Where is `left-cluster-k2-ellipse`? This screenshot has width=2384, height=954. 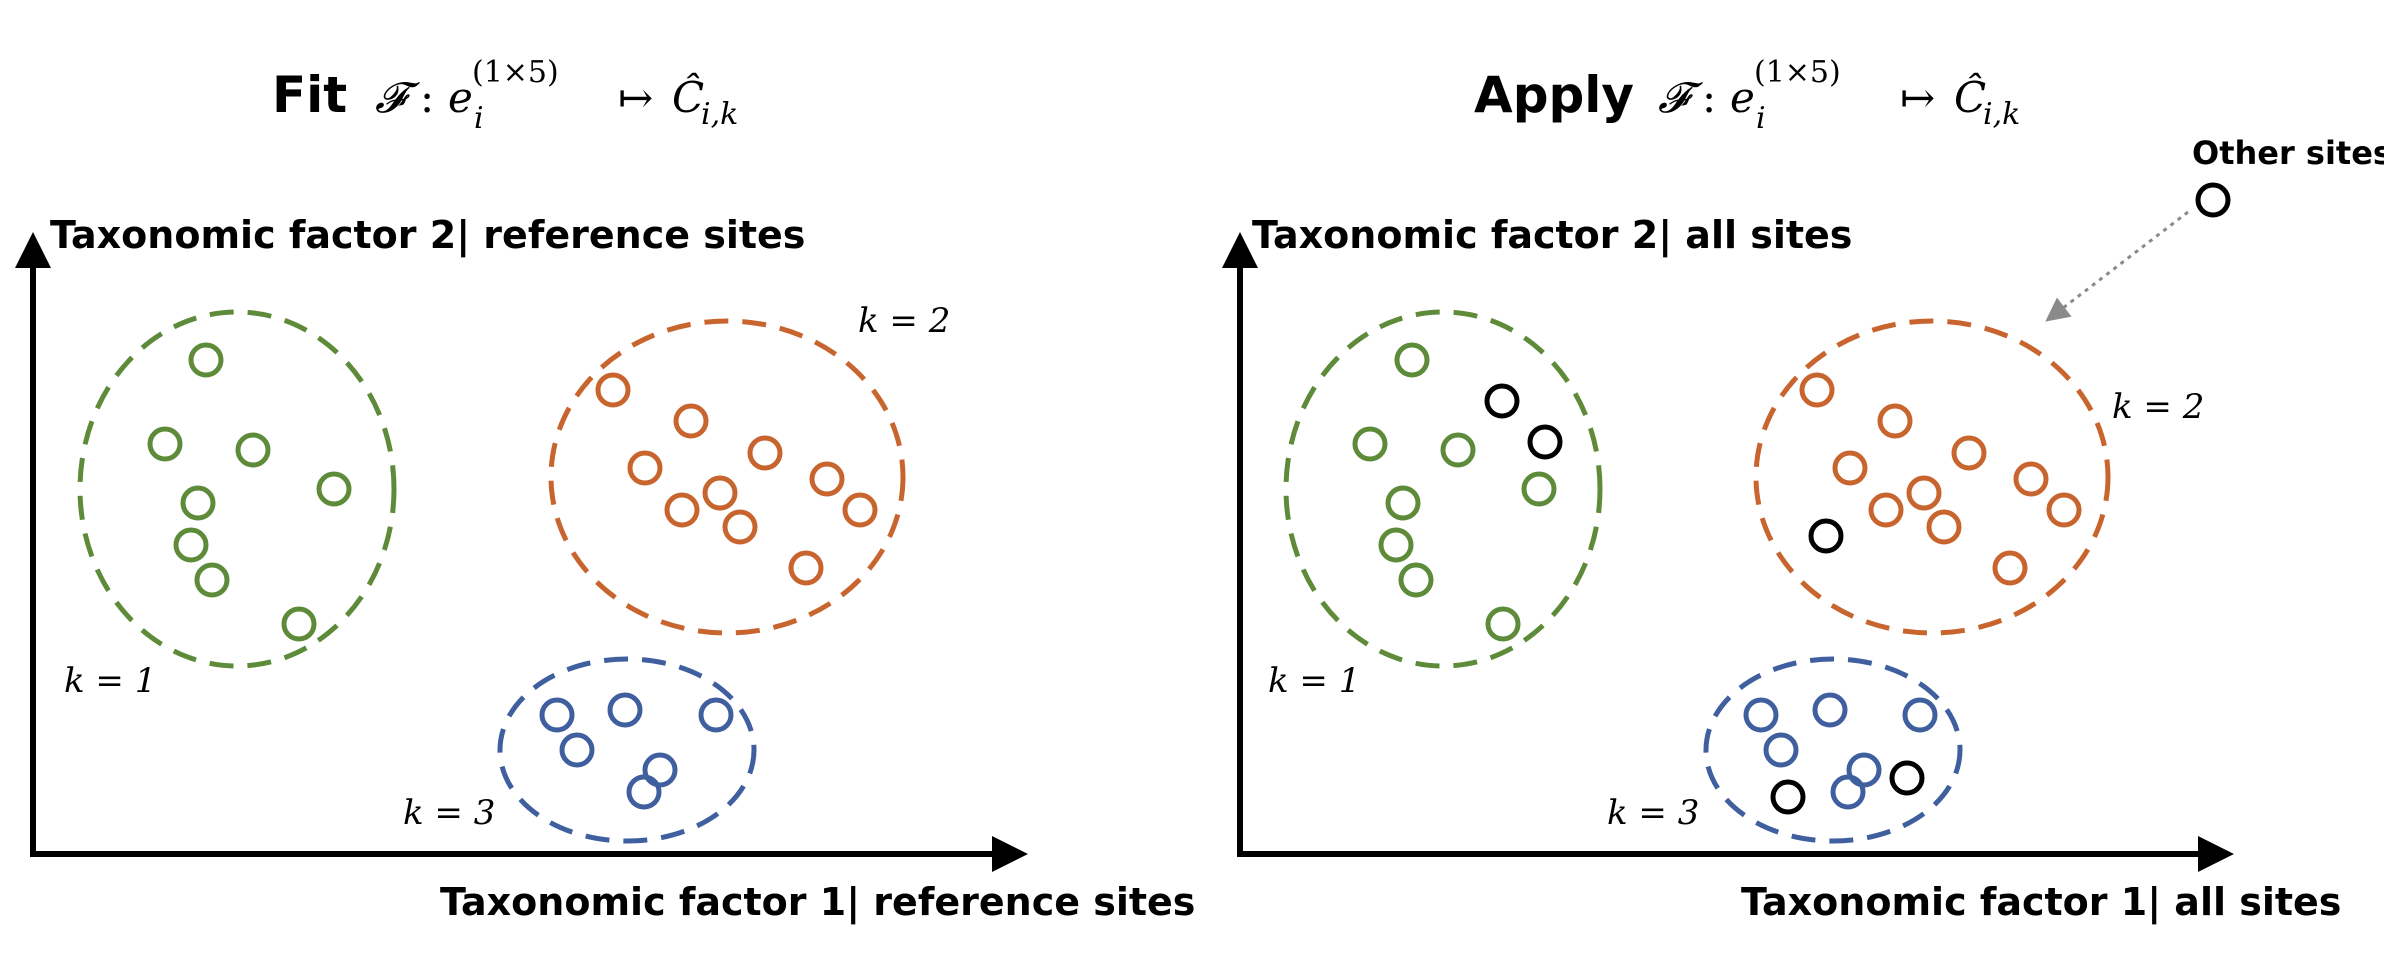
left-cluster-k2-ellipse is located at coordinates (727, 477).